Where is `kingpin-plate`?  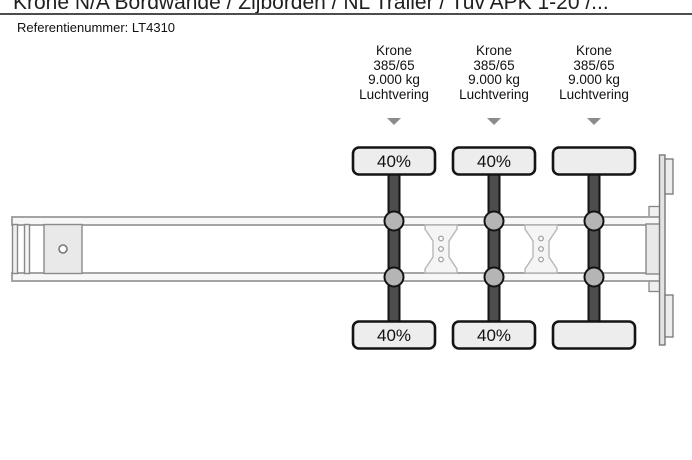 kingpin-plate is located at coordinates (63, 249).